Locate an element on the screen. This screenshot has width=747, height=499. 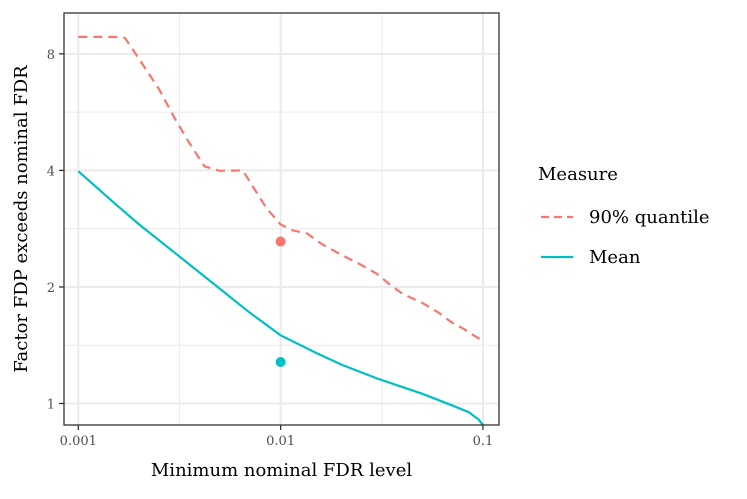
x-tick-label: 0.01 is located at coordinates (280, 441).